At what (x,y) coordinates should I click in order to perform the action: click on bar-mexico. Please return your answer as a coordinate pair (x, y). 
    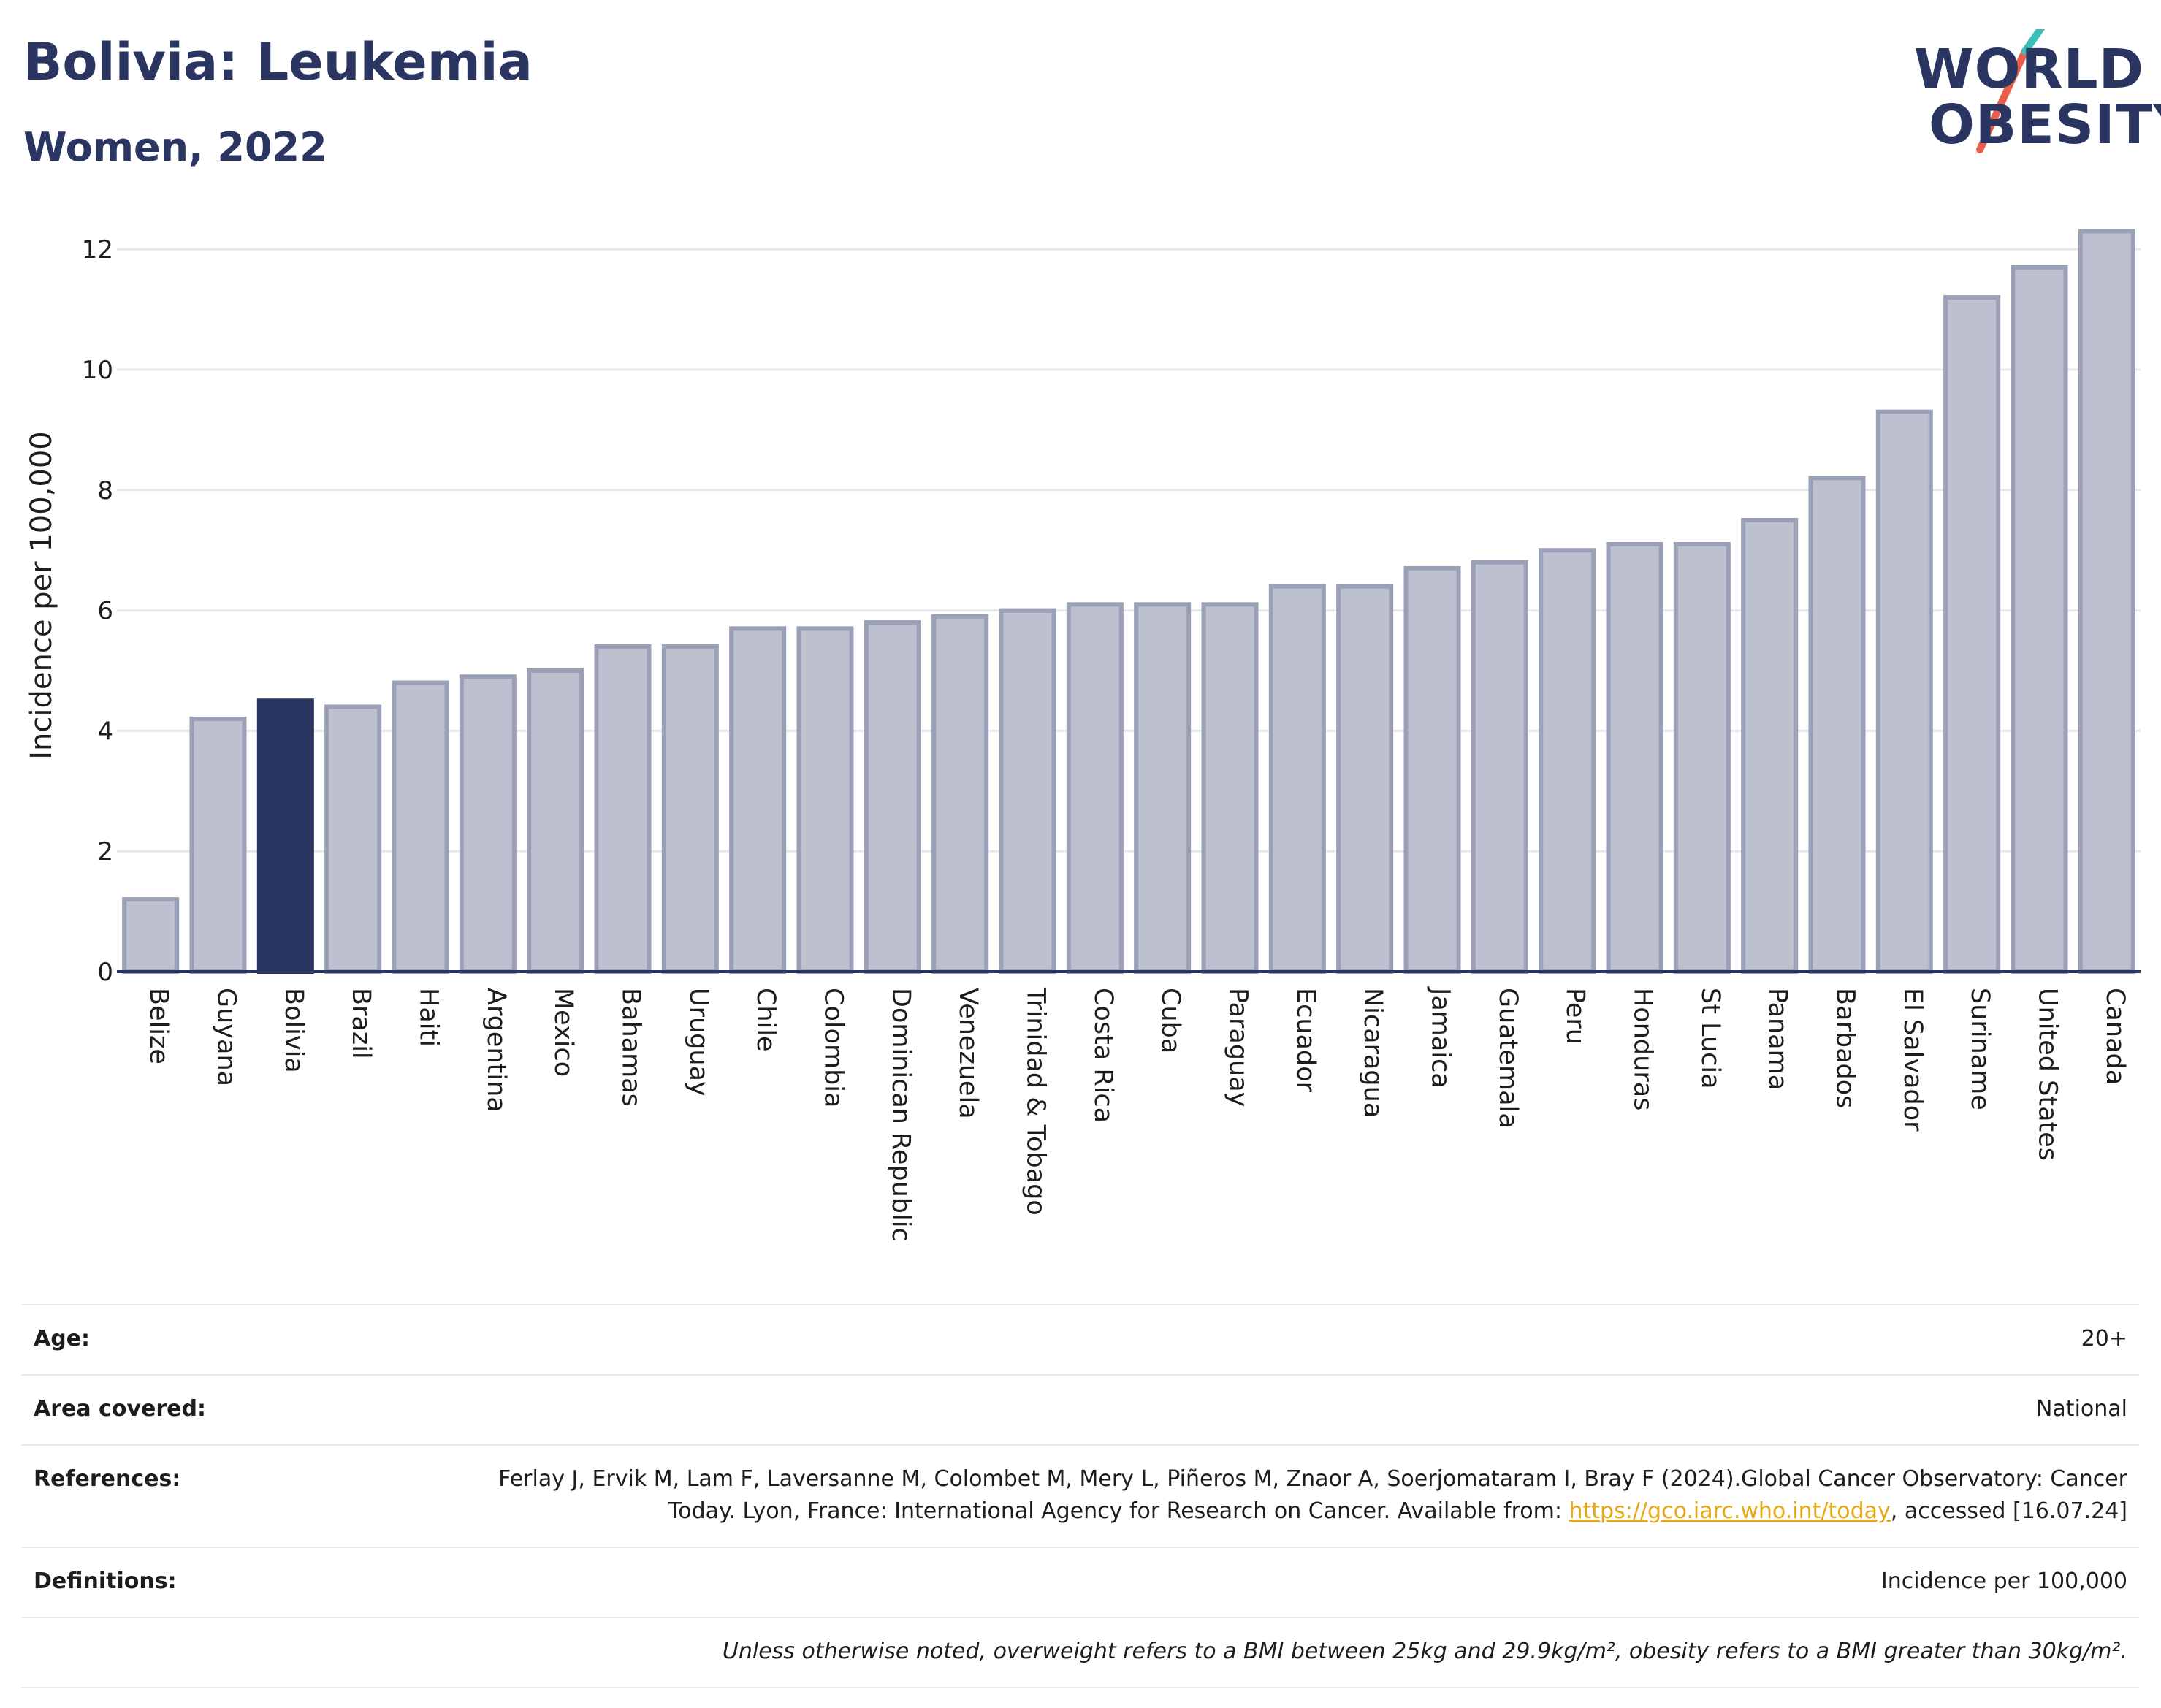
    Looking at the image, I should click on (555, 821).